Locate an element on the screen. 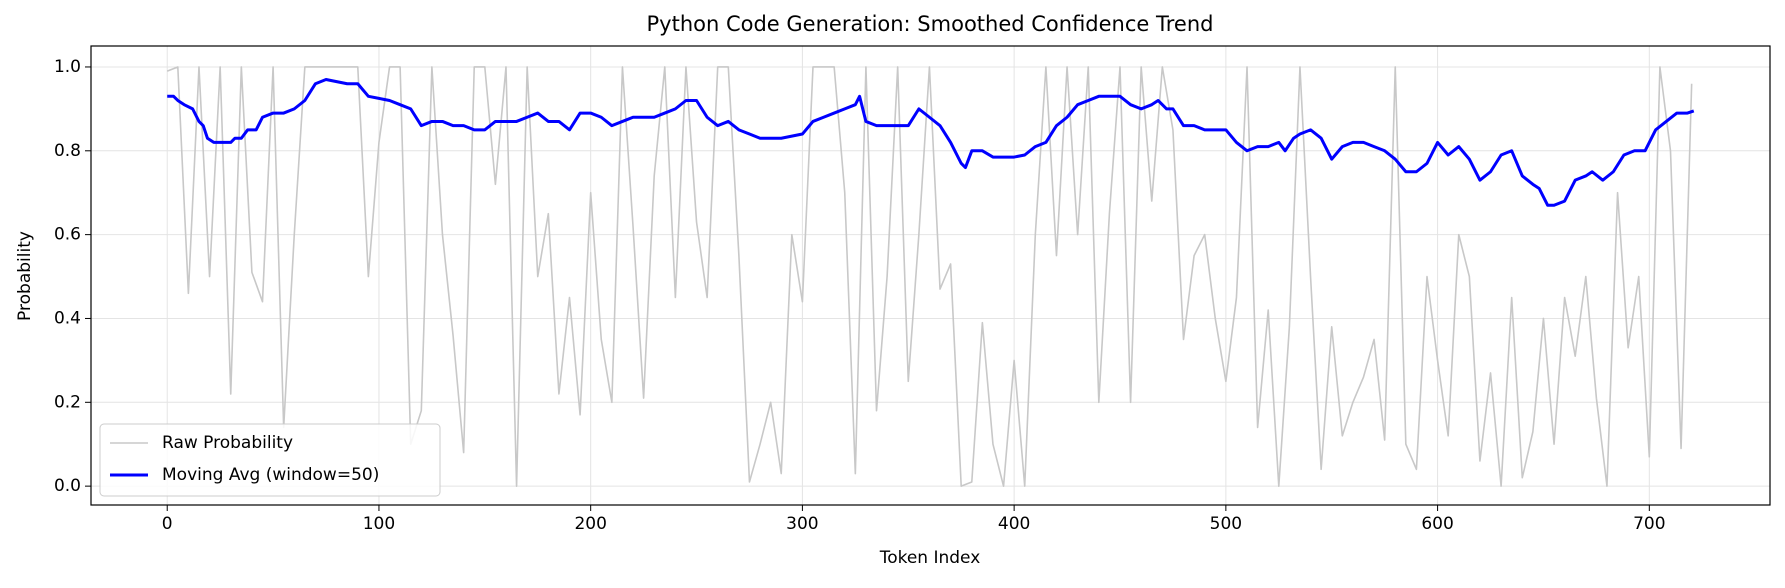 The width and height of the screenshot is (1785, 588). y-tick-label: 0.4 is located at coordinates (67, 318).